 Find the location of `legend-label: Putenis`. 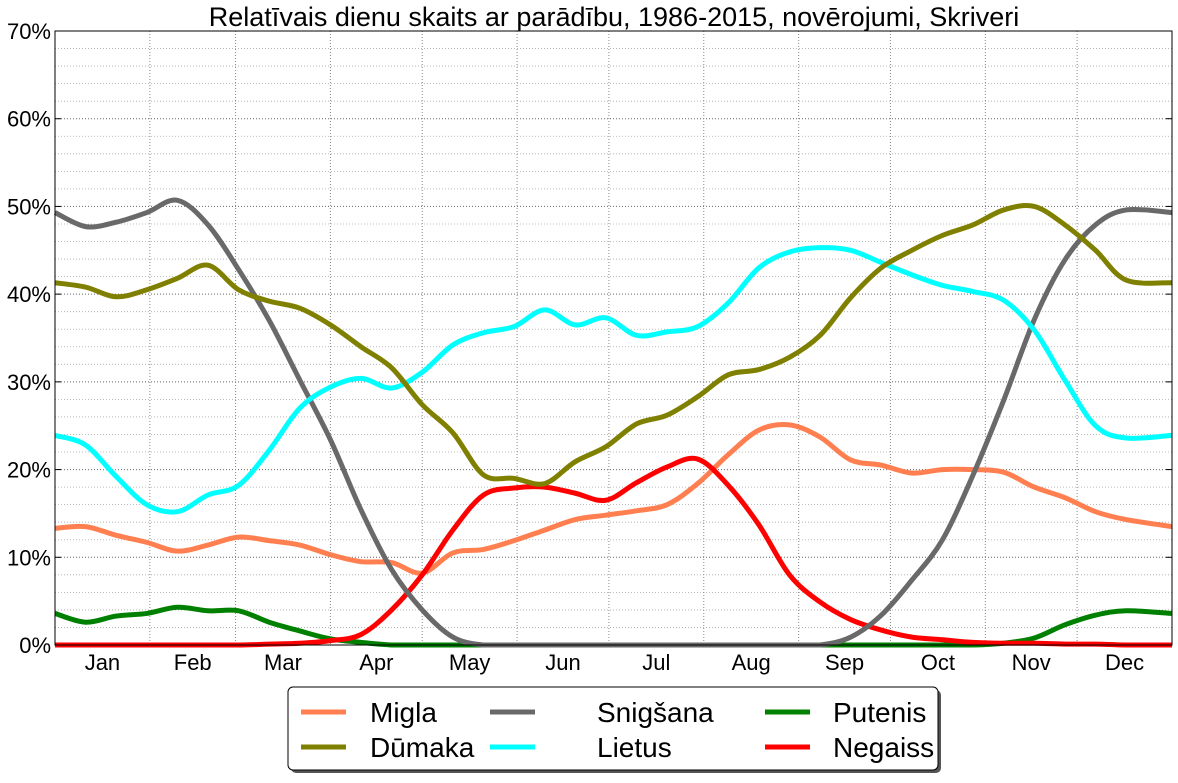

legend-label: Putenis is located at coordinates (879, 712).